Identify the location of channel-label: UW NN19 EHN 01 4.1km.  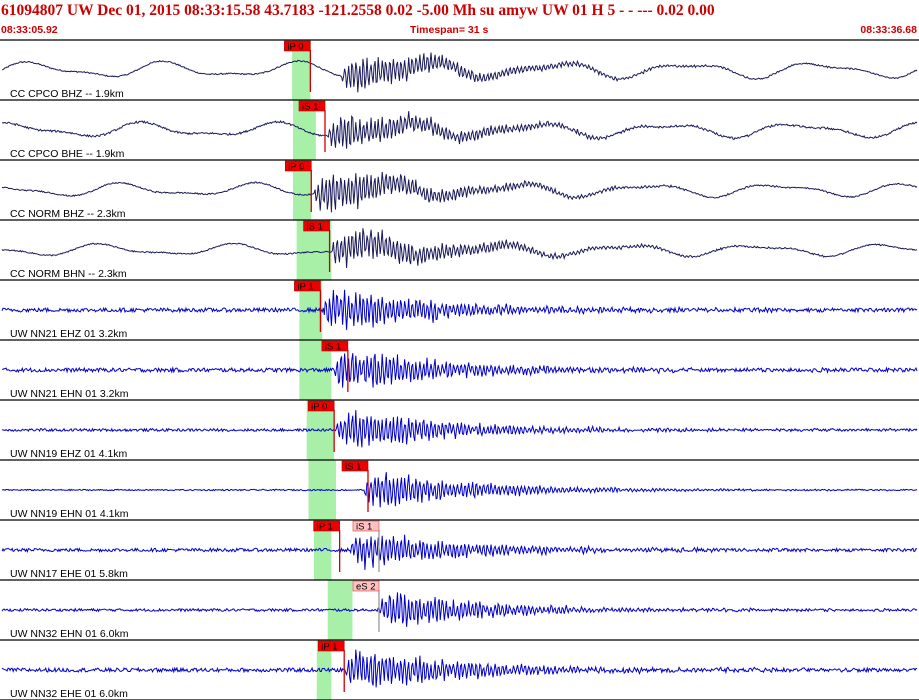
(69, 514).